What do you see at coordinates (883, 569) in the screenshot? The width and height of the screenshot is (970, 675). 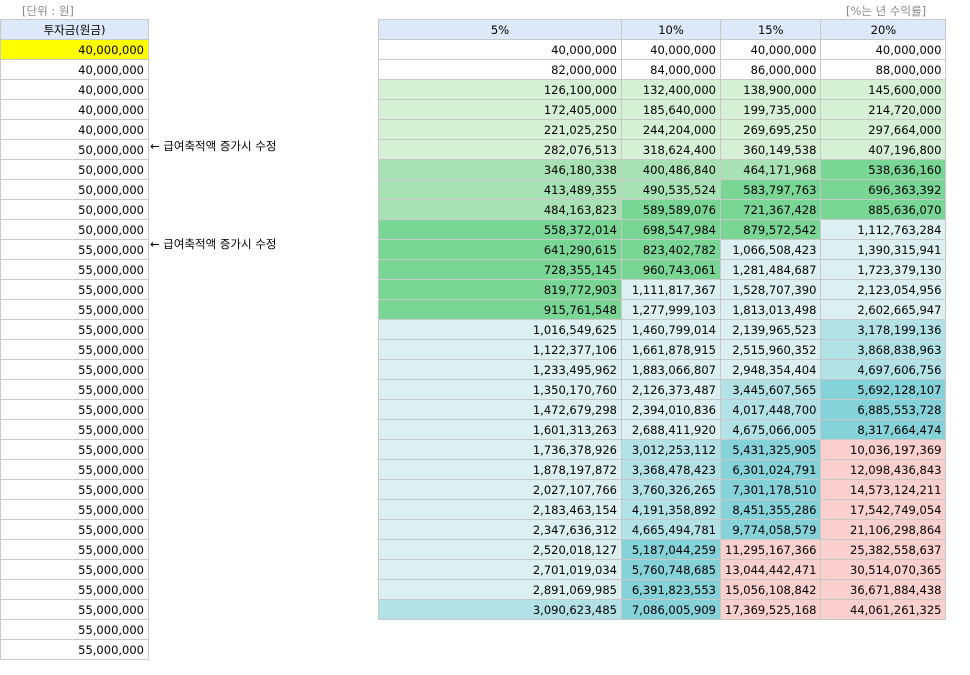 I see `value-cell: 30,514,070,365` at bounding box center [883, 569].